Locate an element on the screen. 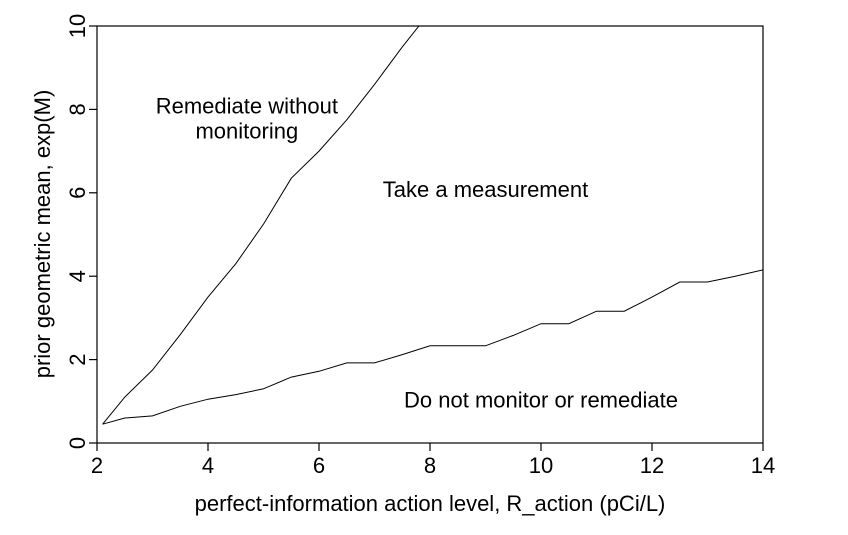 This screenshot has width=848, height=535. y-tick-label: 0 is located at coordinates (77, 443).